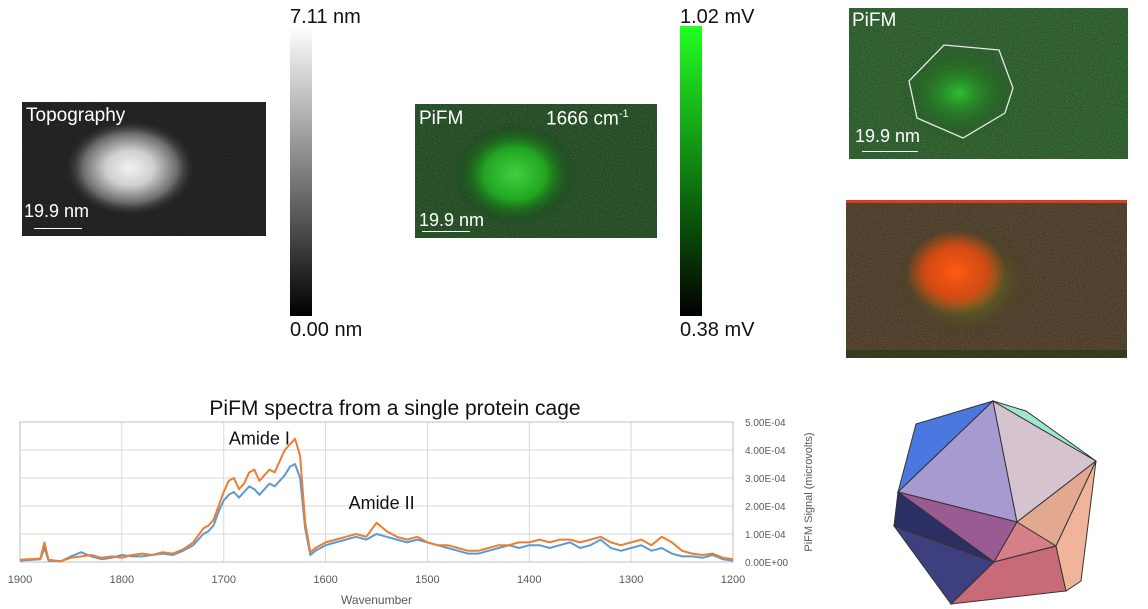 The image size is (1148, 609). Describe the element at coordinates (301, 171) in the screenshot. I see `topo-colorbar` at that location.